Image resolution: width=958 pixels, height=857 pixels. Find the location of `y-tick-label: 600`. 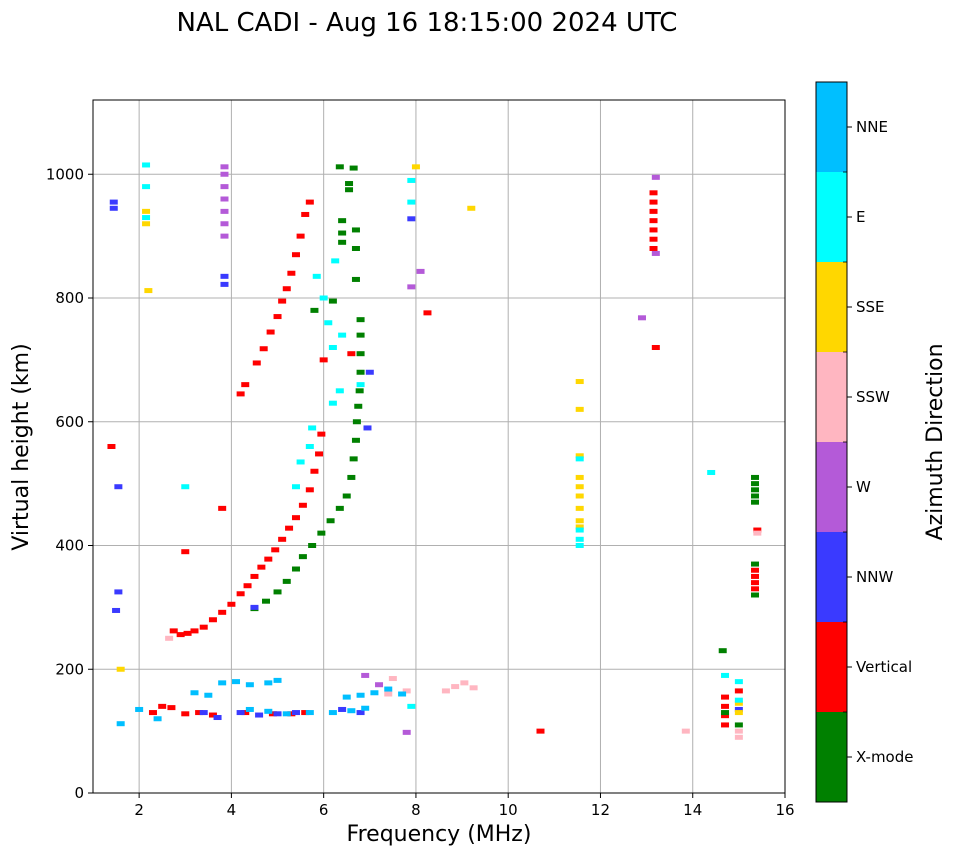

y-tick-label: 600 is located at coordinates (69, 422).